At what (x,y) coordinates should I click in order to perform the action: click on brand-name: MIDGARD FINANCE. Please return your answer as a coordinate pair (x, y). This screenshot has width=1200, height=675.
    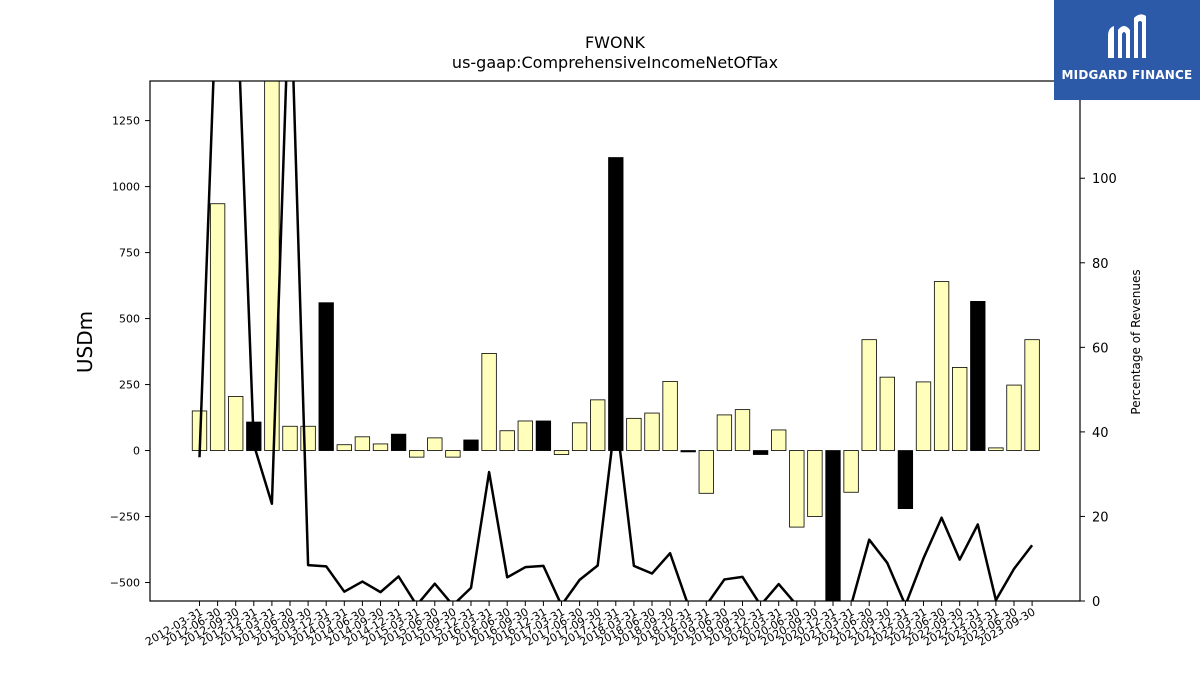
    Looking at the image, I should click on (1127, 75).